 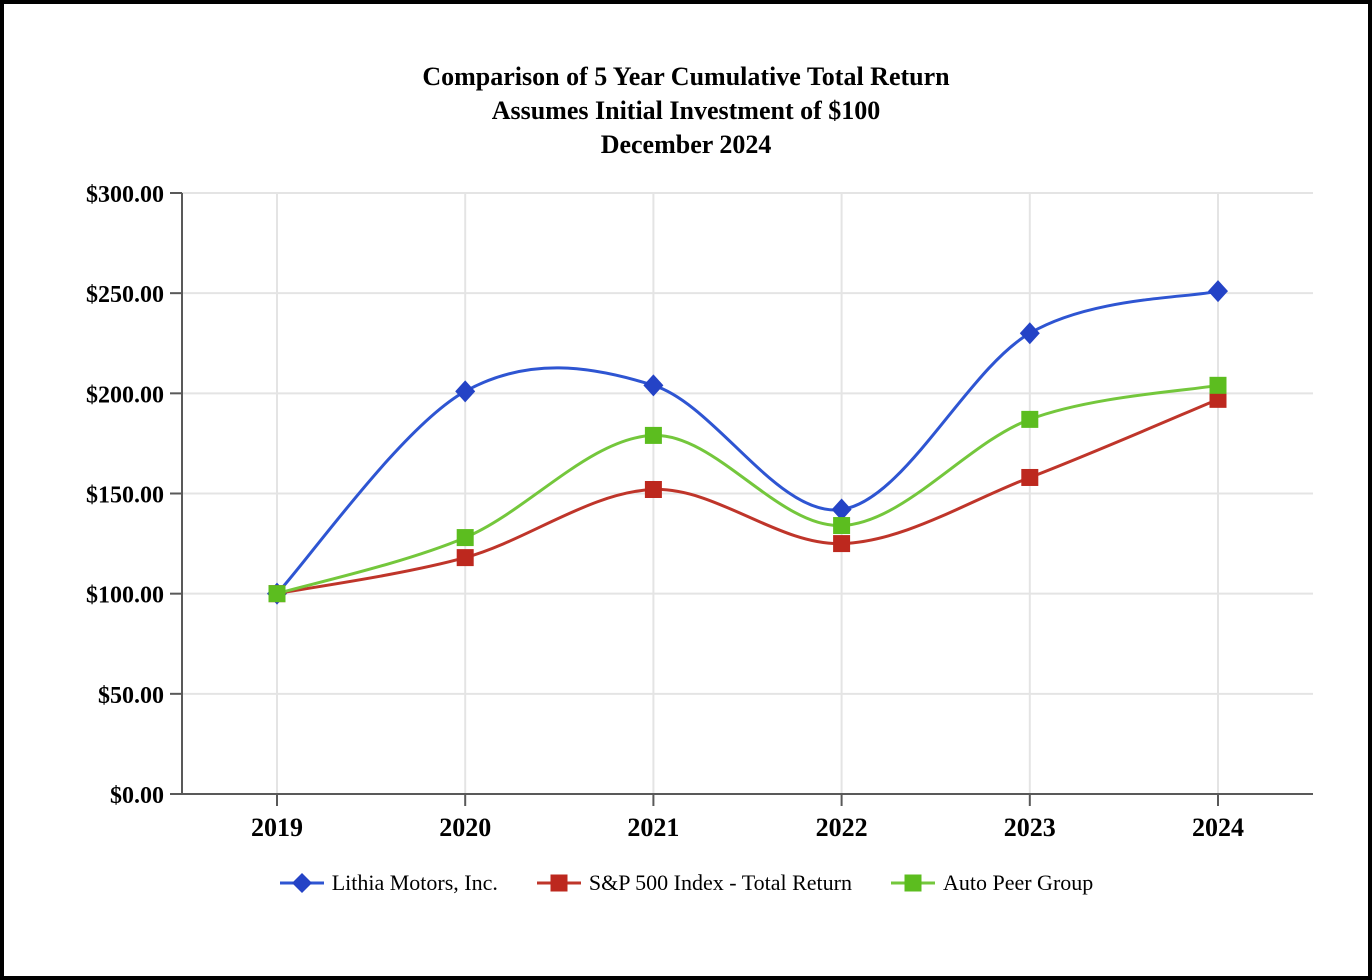 I want to click on legend-square-icon-red, so click(x=558, y=883).